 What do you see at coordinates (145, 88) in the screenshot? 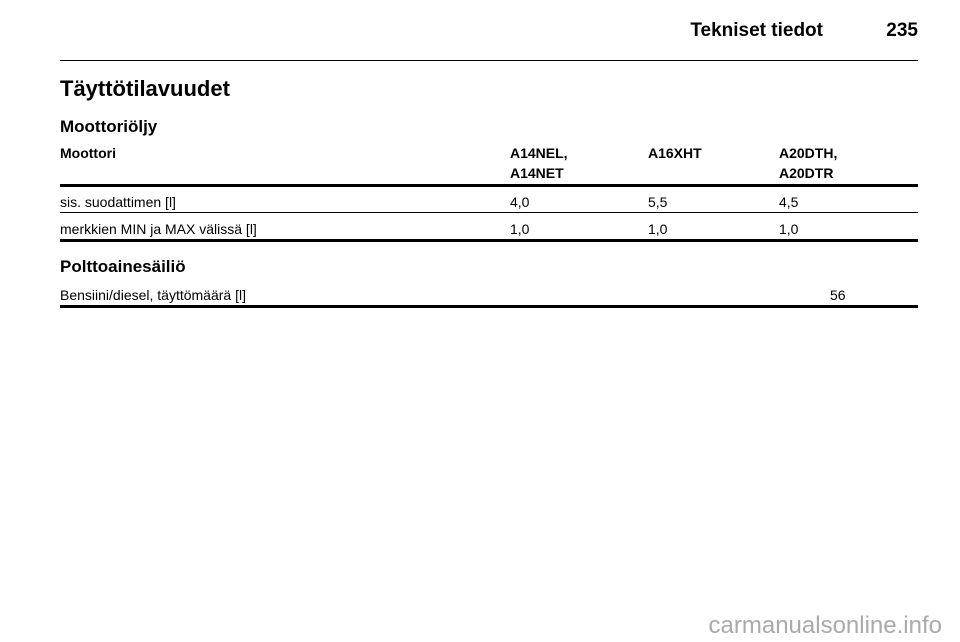
I see `page-title: Täyttötilavuudet` at bounding box center [145, 88].